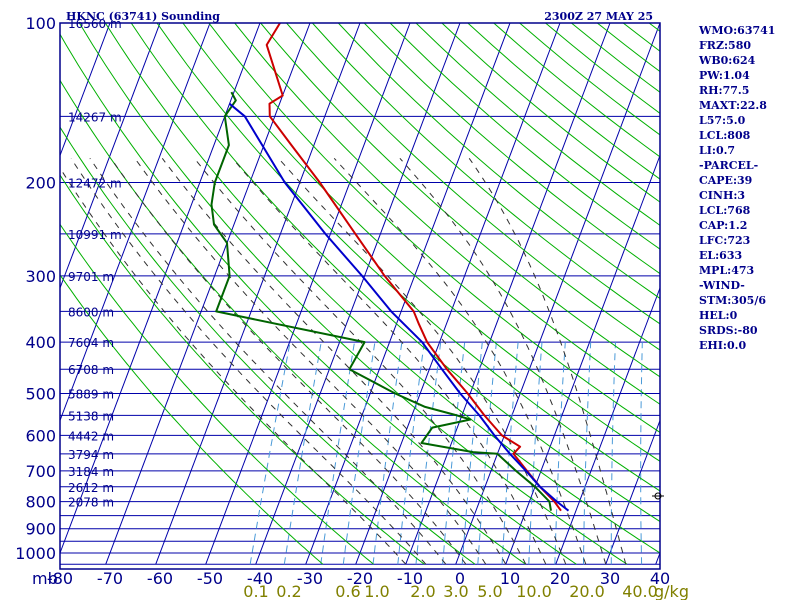  I want to click on stat-item: CINH:3, so click(722, 195).